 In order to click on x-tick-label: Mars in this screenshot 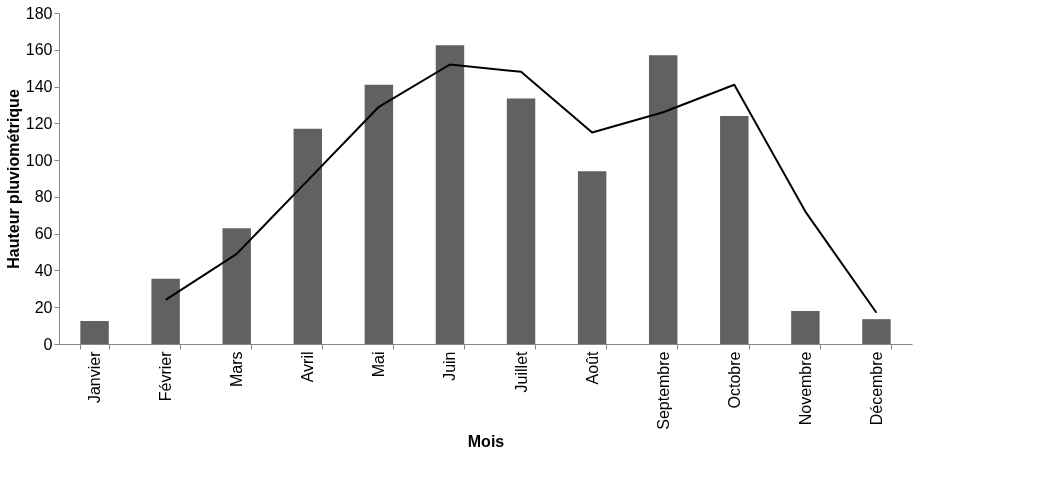, I will do `click(237, 369)`.